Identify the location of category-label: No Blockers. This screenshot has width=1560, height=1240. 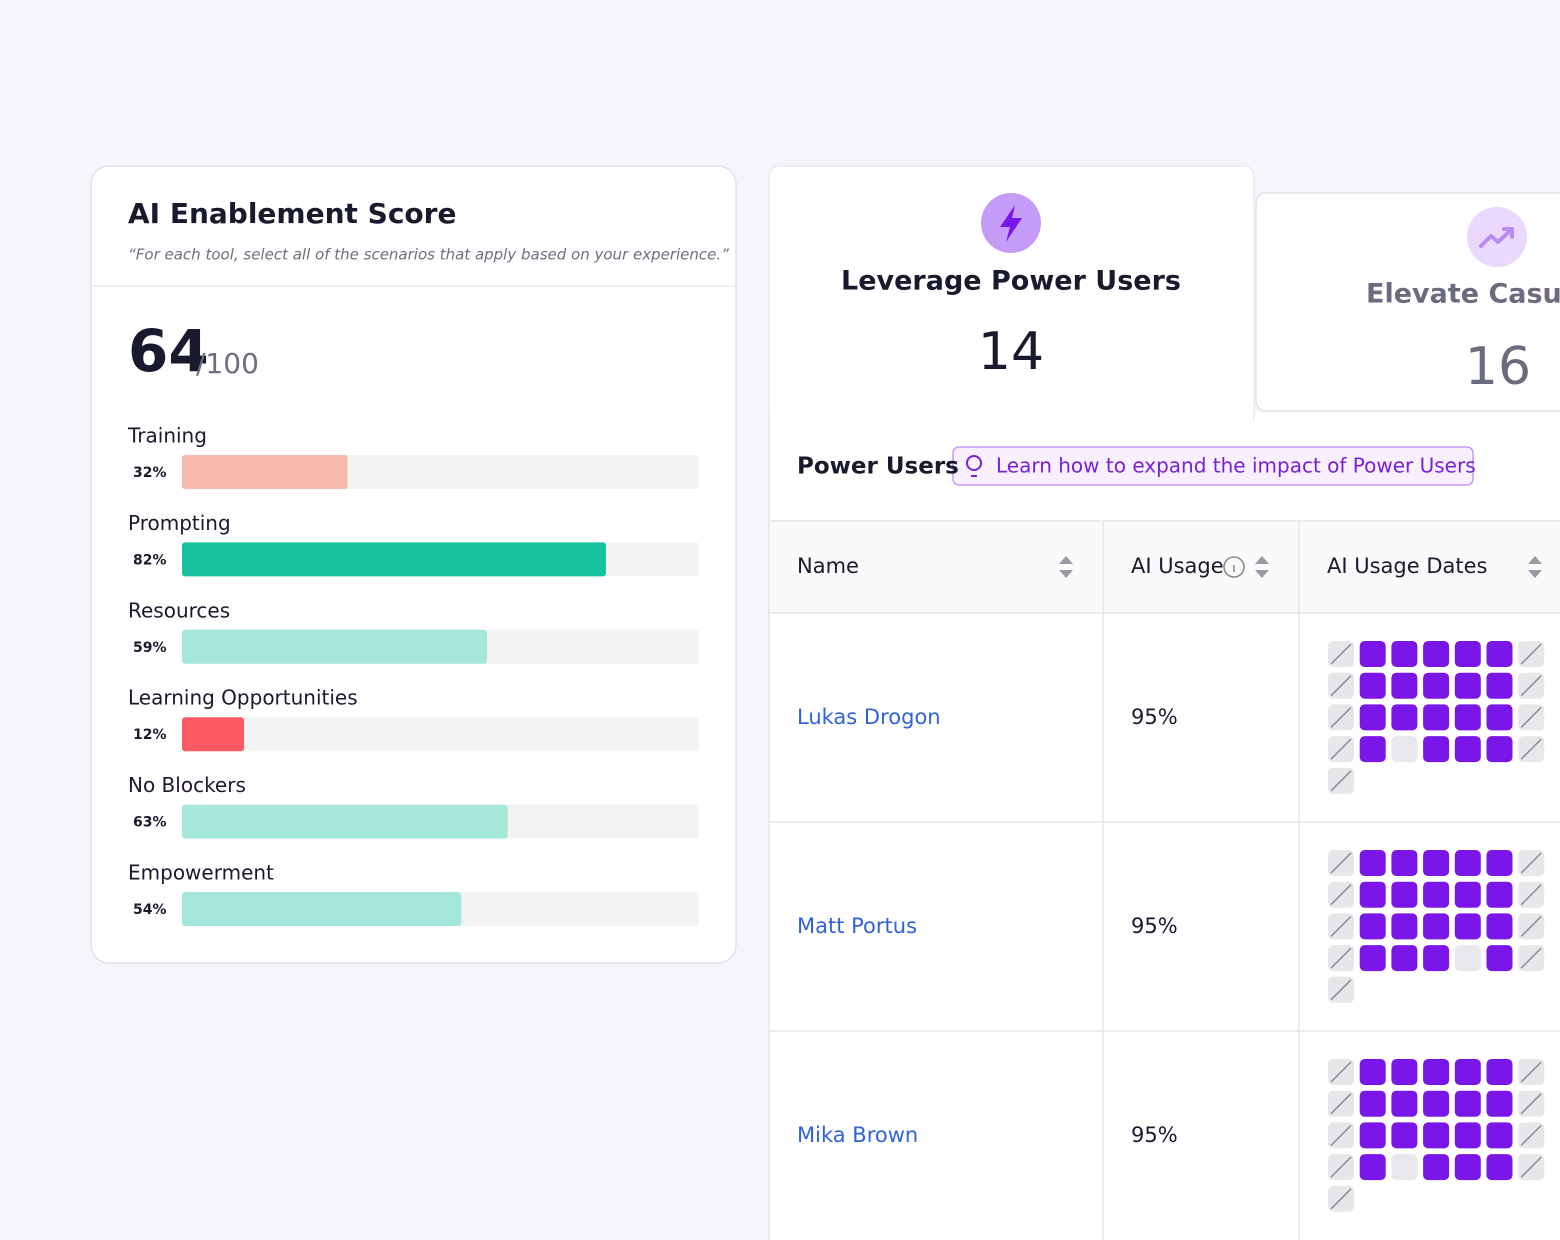
(187, 785).